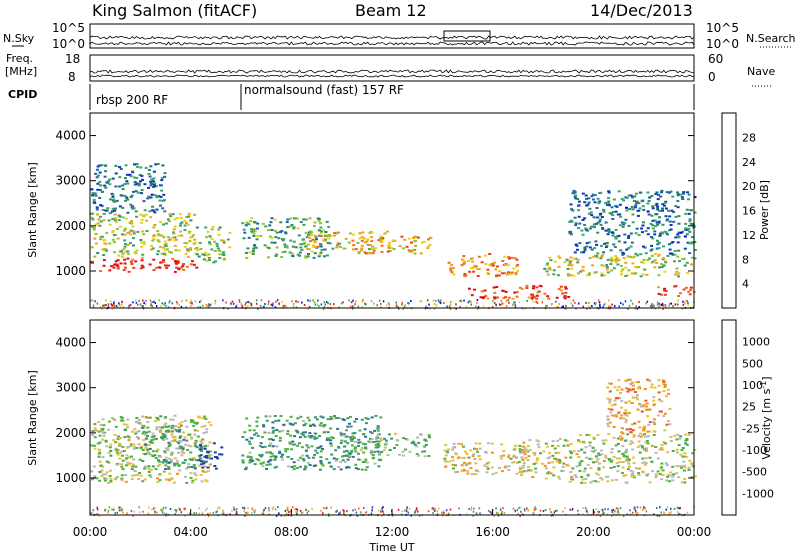  I want to click on nsearch-label: N.Search, so click(771, 38).